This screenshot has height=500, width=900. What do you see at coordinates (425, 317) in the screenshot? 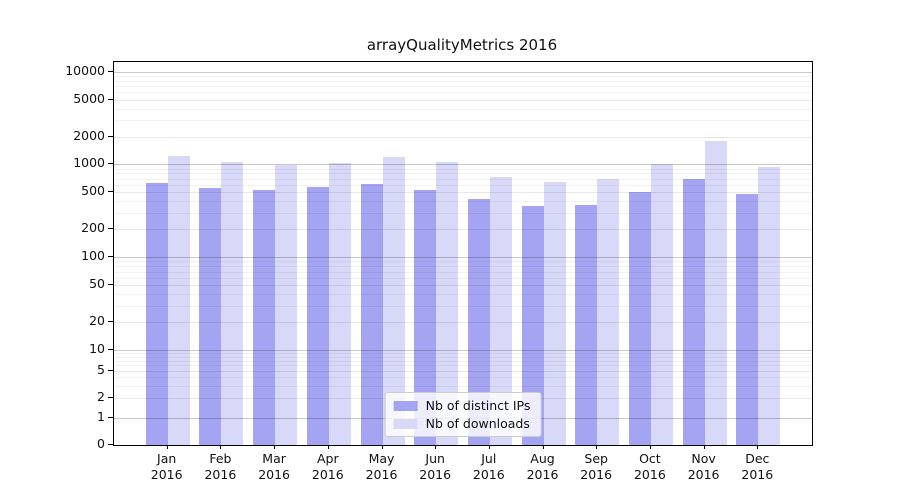
I see `bar-distinct-ips-jun` at bounding box center [425, 317].